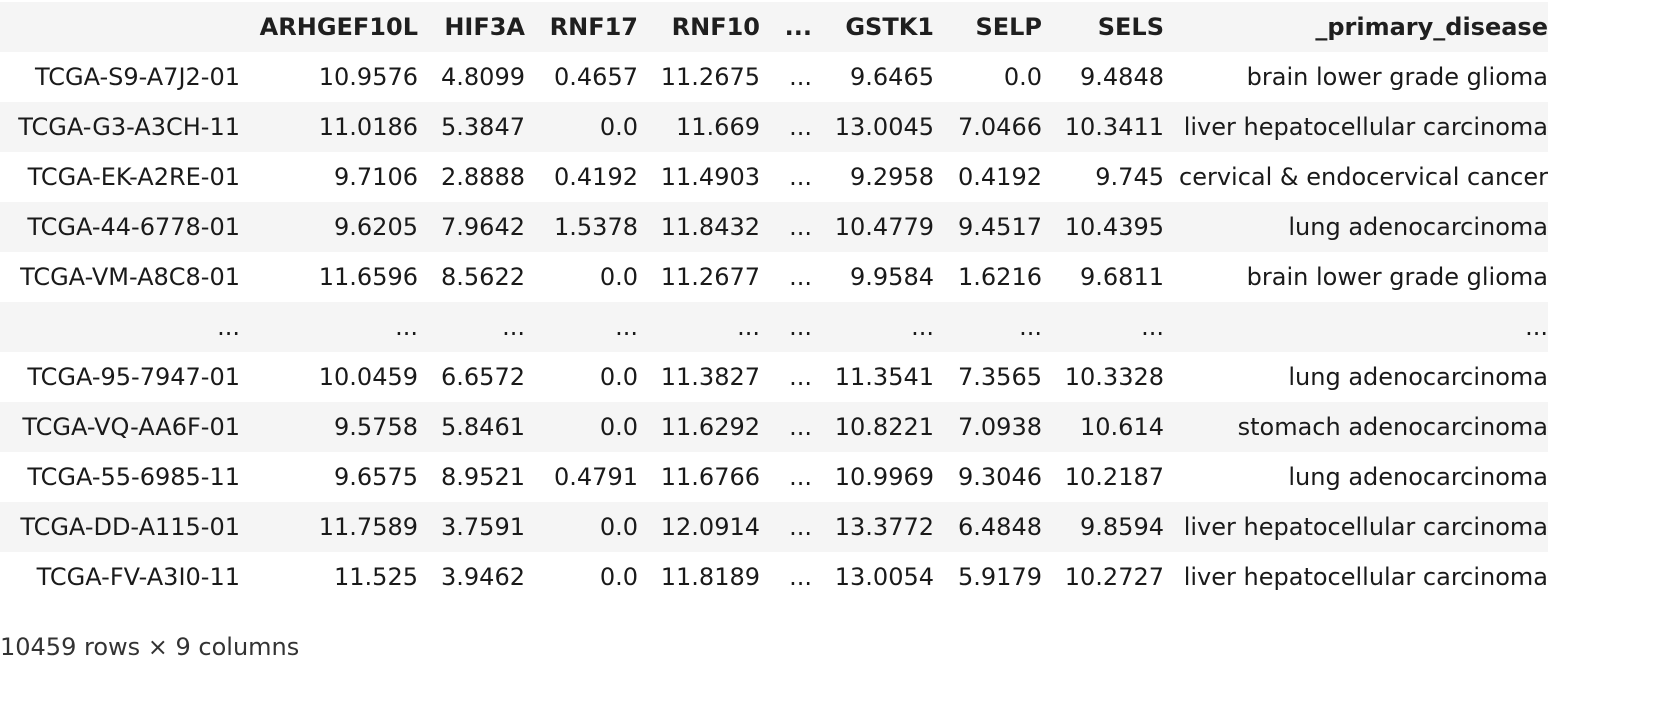 The width and height of the screenshot is (1657, 712). I want to click on table-cell: 11.525, so click(376, 577).